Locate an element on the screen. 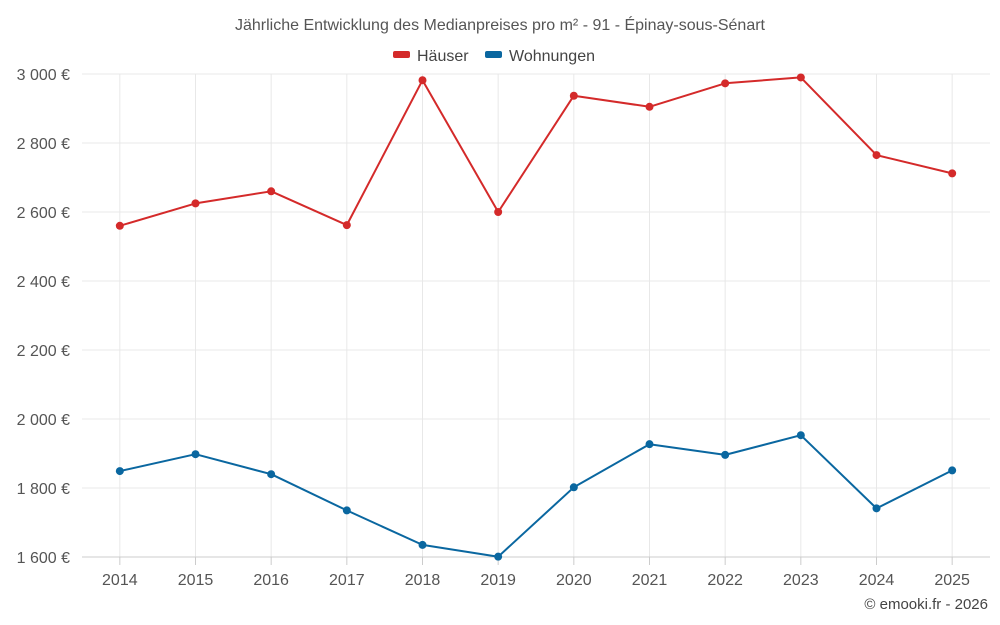 The width and height of the screenshot is (1000, 625). legend-swatch-wohnungen is located at coordinates (493, 54).